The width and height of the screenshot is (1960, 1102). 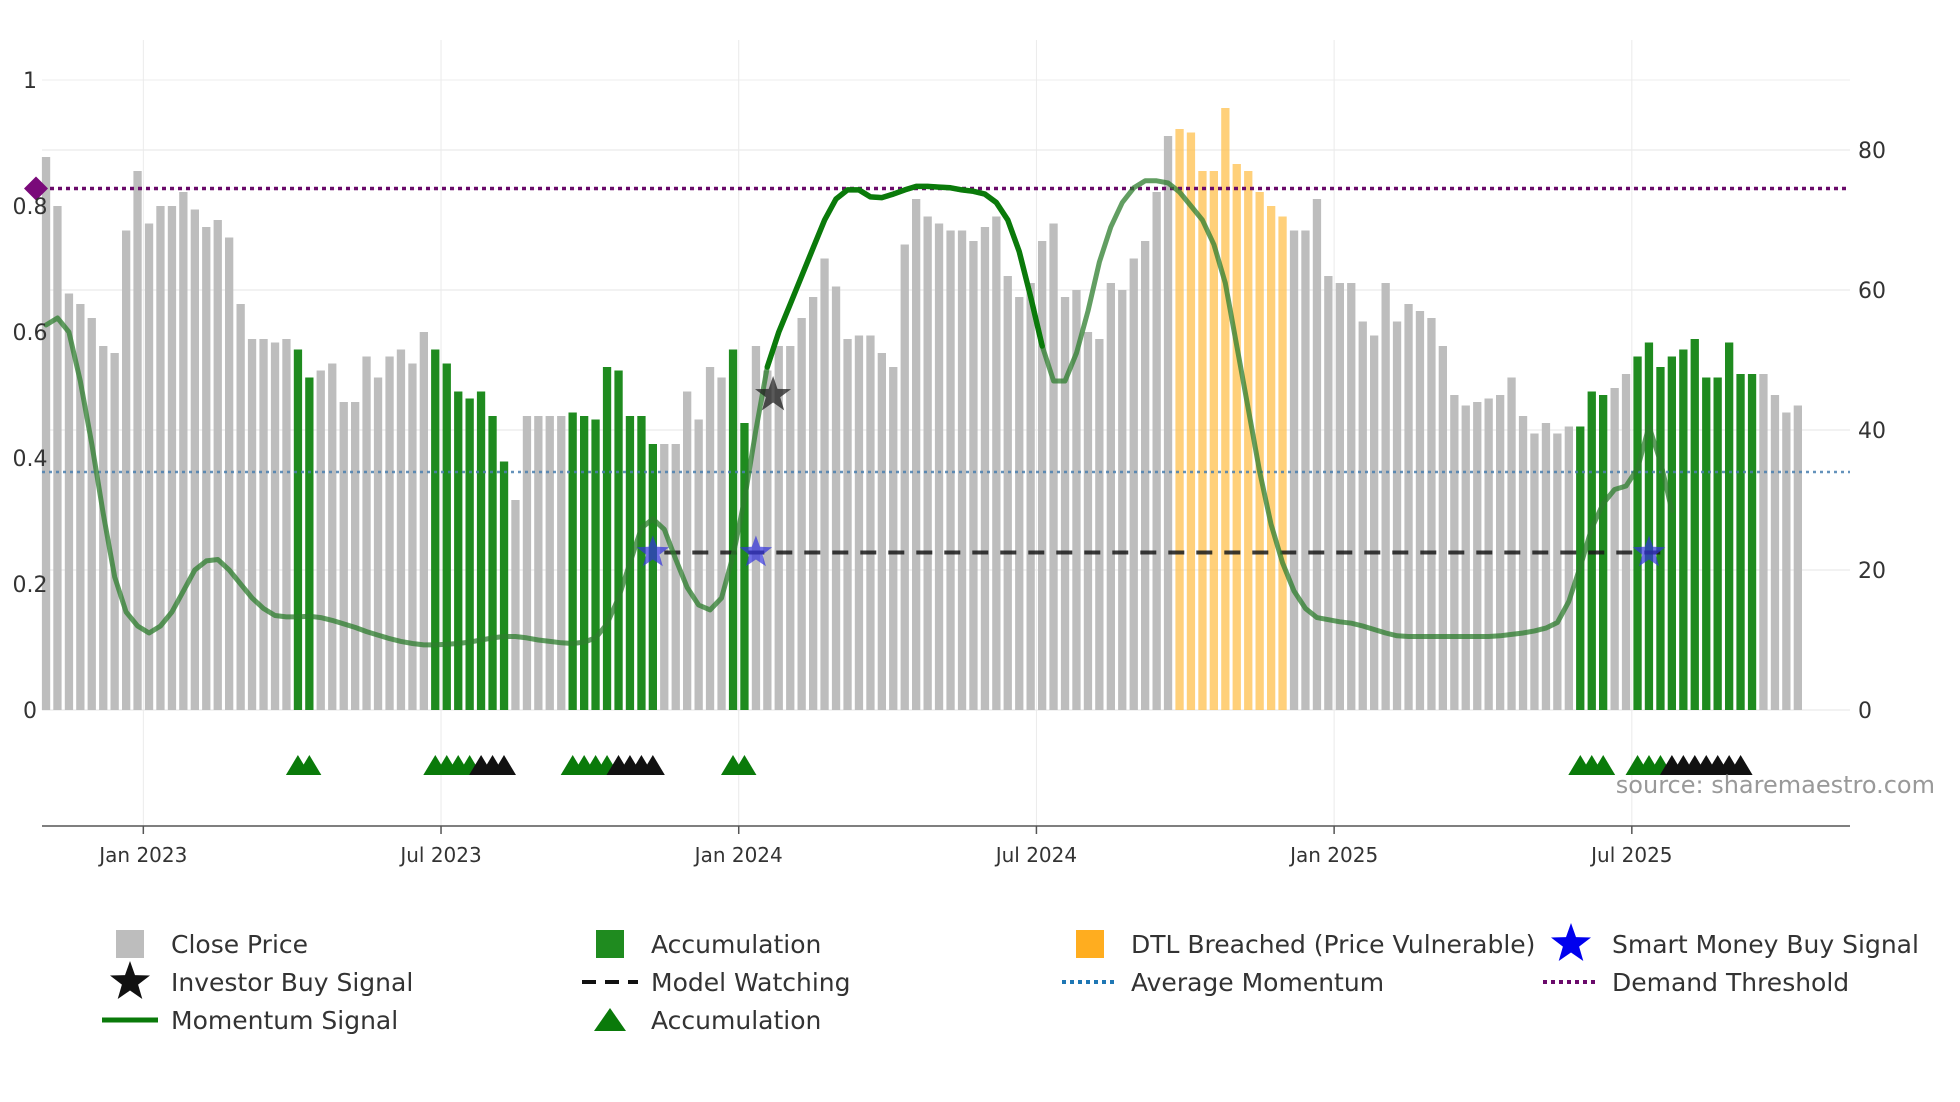 What do you see at coordinates (36, 188) in the screenshot?
I see `demand-threshold-marker` at bounding box center [36, 188].